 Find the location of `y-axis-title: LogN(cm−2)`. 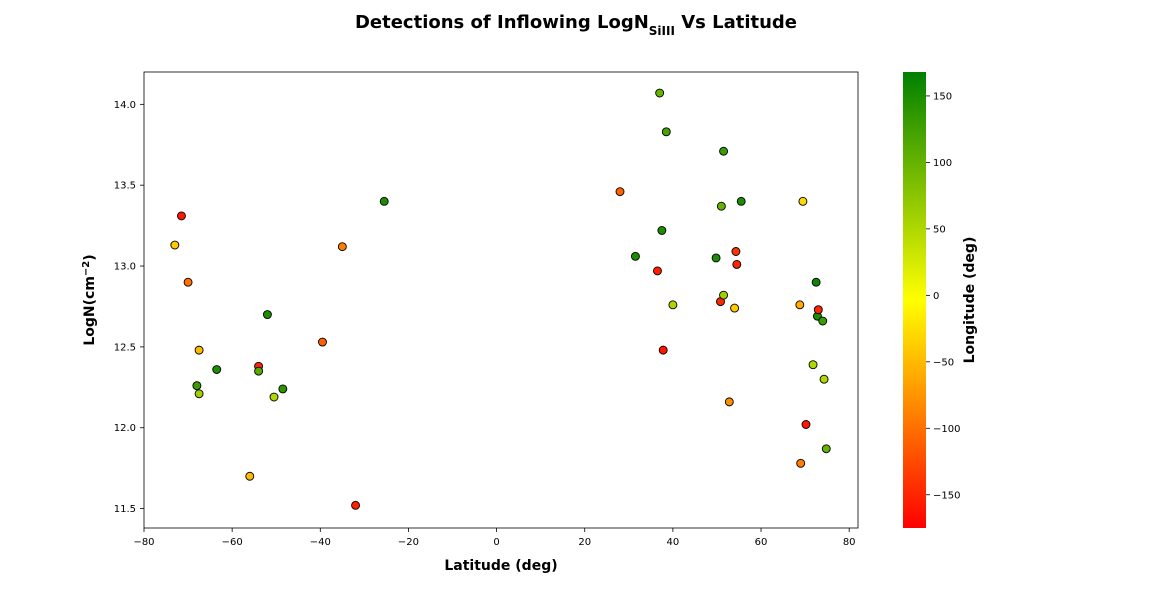

y-axis-title: LogN(cm−2) is located at coordinates (90, 299).